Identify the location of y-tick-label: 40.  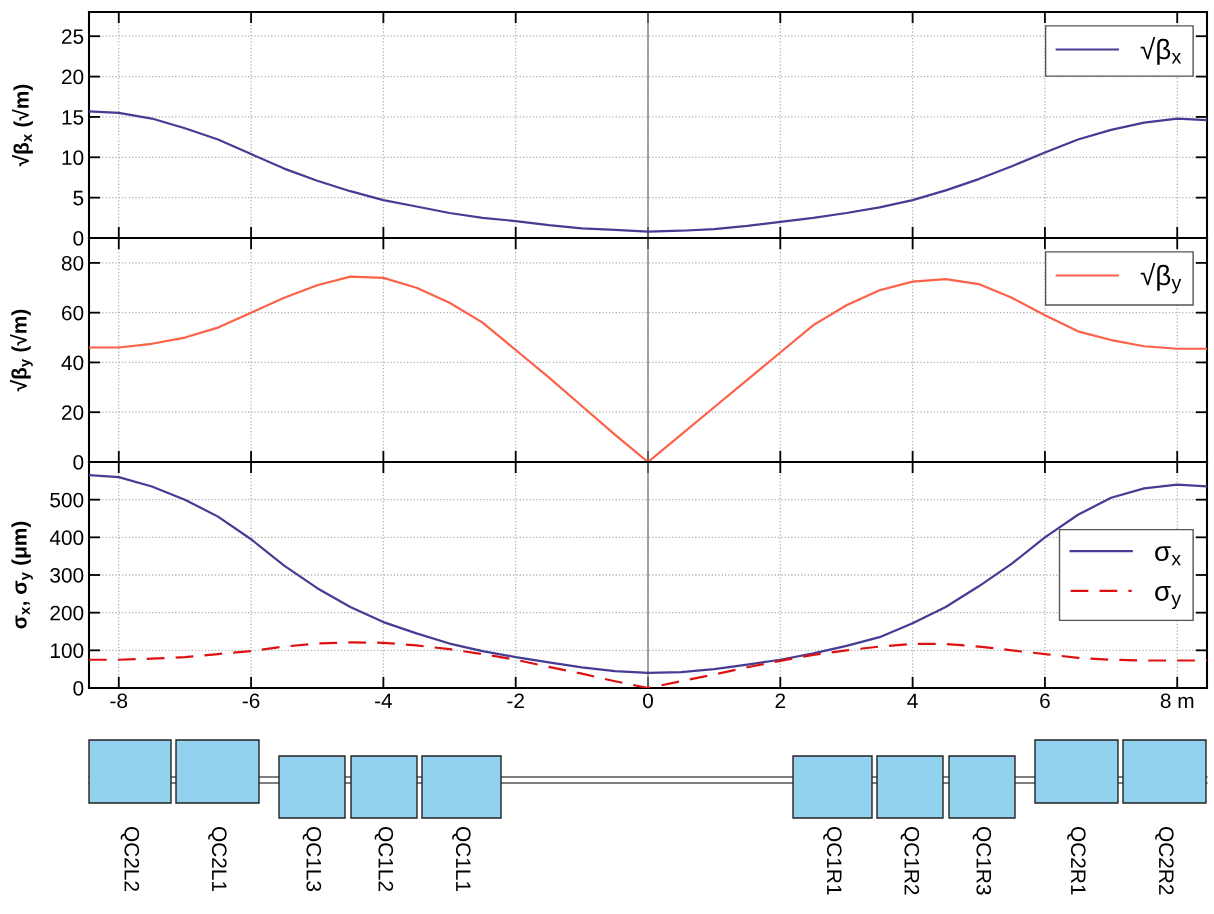
(72, 363).